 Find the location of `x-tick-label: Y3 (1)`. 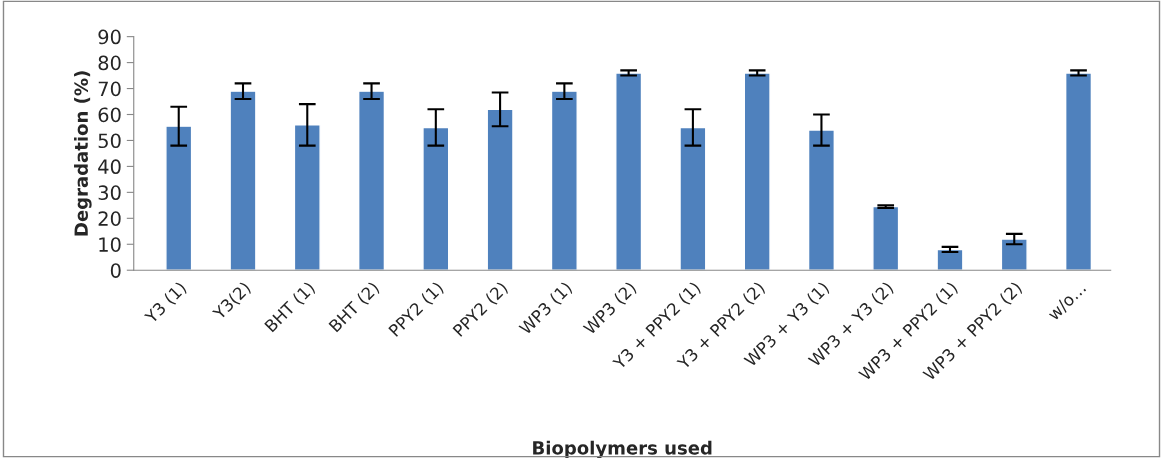

x-tick-label: Y3 (1) is located at coordinates (166, 303).